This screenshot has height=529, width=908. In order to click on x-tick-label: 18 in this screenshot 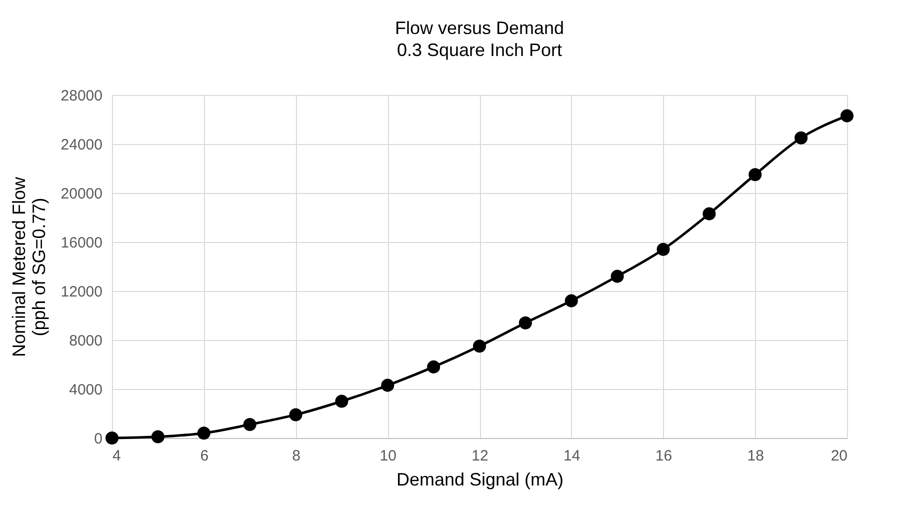, I will do `click(755, 456)`.